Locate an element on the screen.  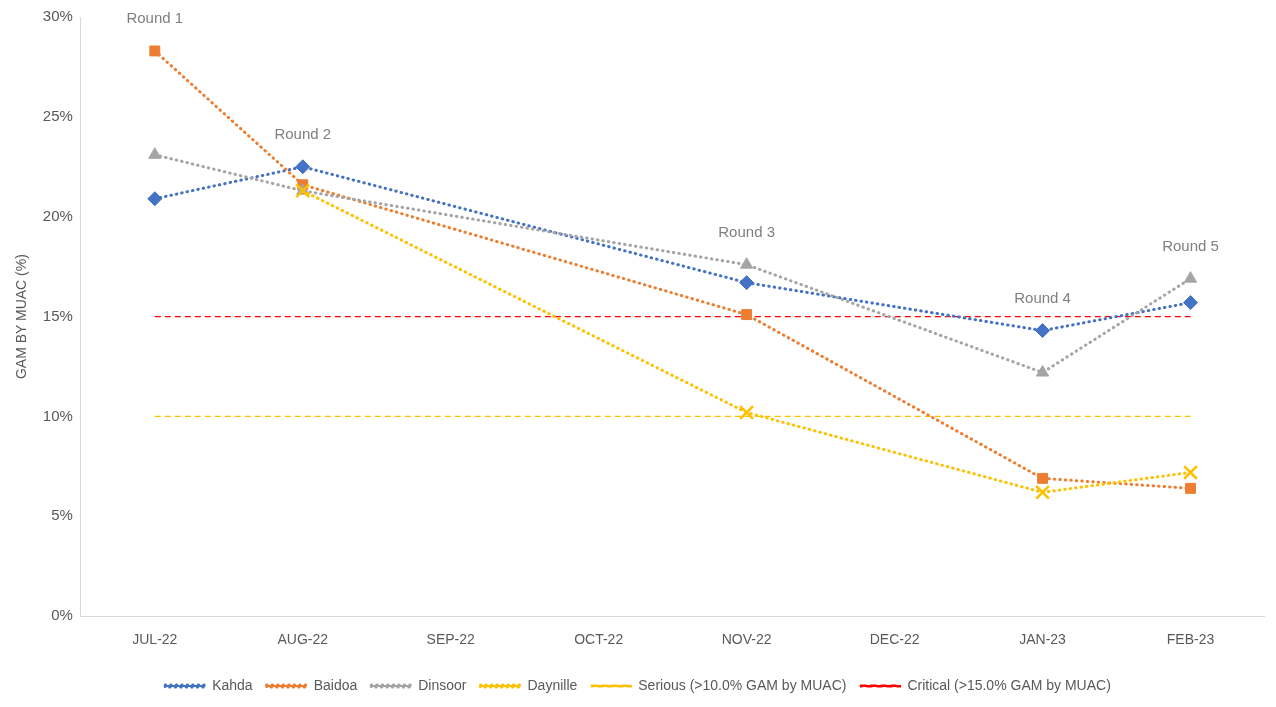
y-tick-label: 25% is located at coordinates (57, 116).